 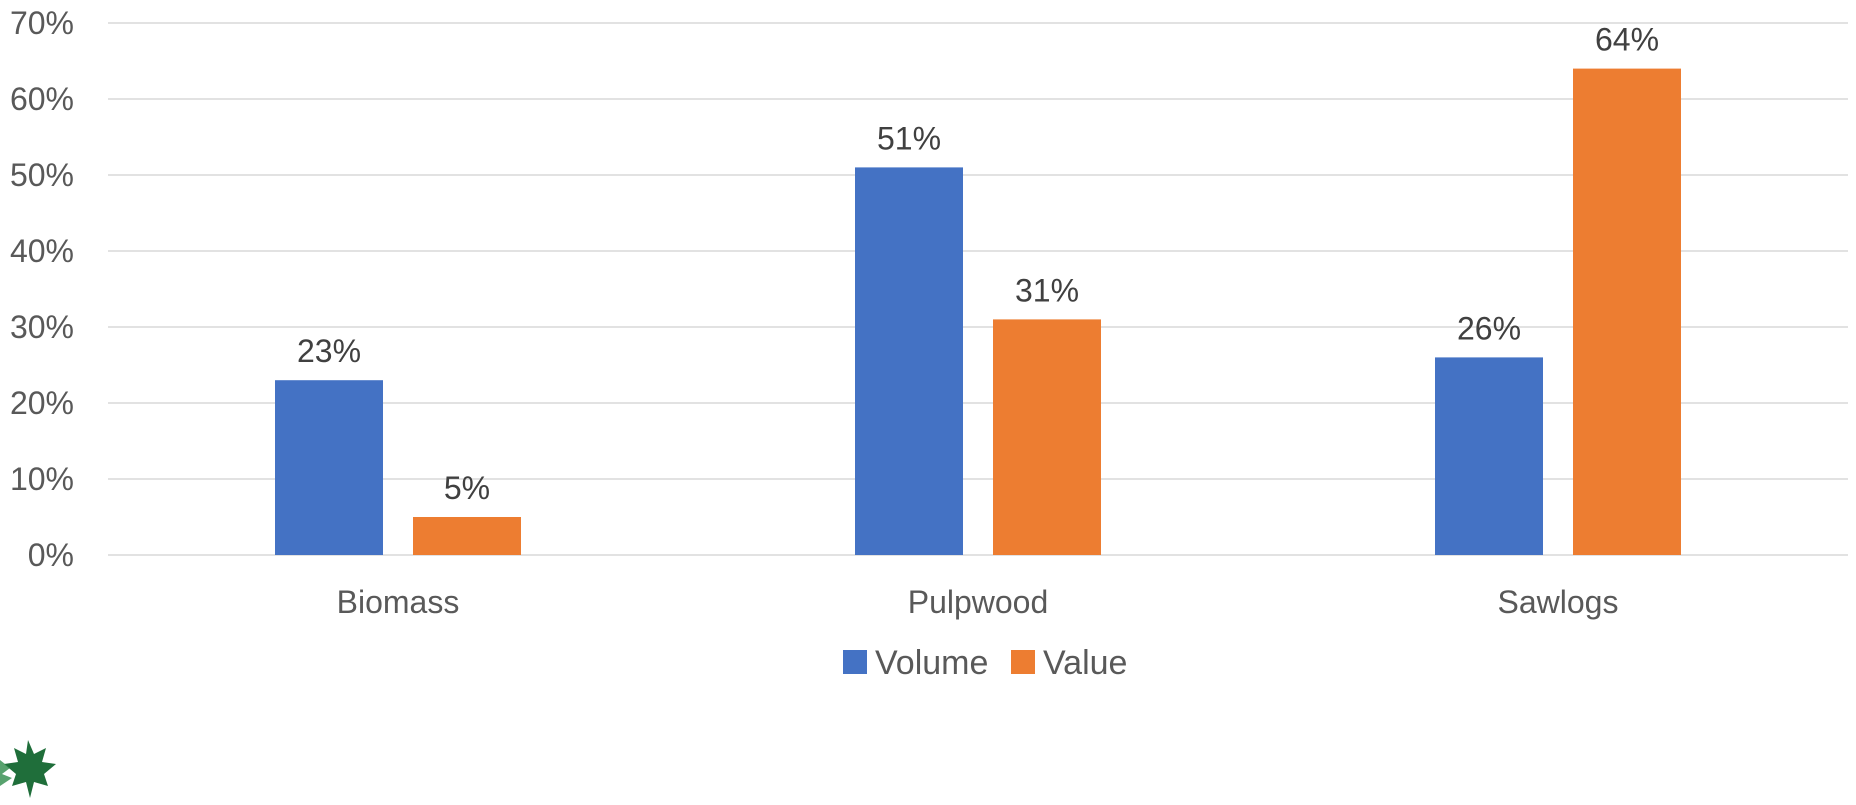 What do you see at coordinates (1558, 602) in the screenshot?
I see `x-category-label: Sawlogs` at bounding box center [1558, 602].